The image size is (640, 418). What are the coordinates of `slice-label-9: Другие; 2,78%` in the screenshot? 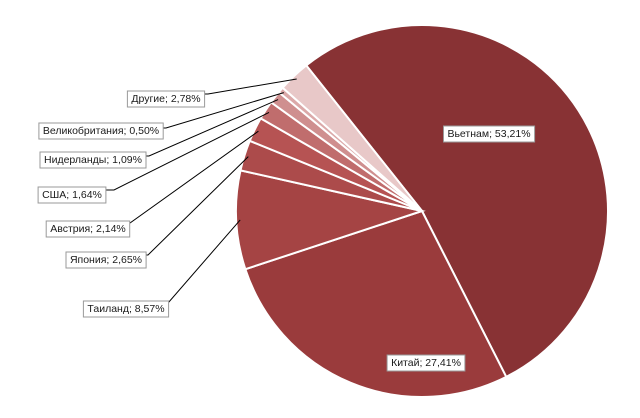 It's located at (166, 99).